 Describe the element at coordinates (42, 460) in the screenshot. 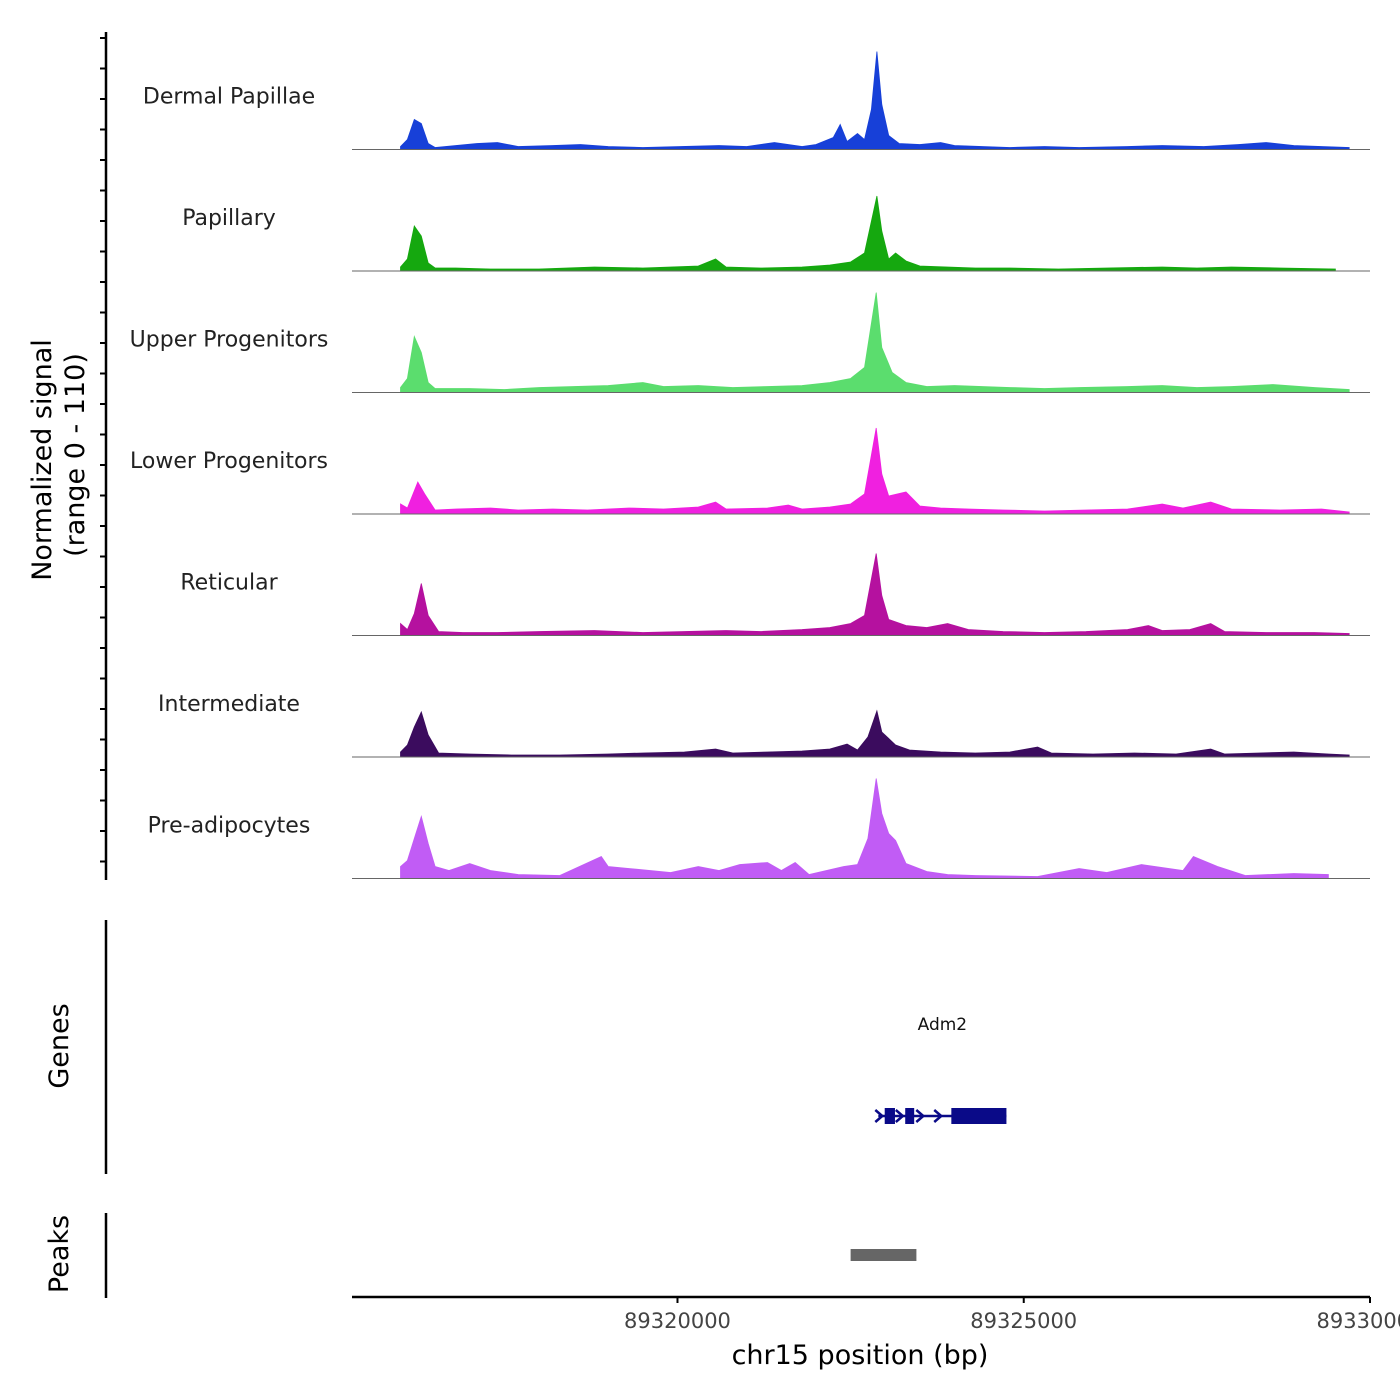

I see `y-axis-label: Normalized signal` at that location.